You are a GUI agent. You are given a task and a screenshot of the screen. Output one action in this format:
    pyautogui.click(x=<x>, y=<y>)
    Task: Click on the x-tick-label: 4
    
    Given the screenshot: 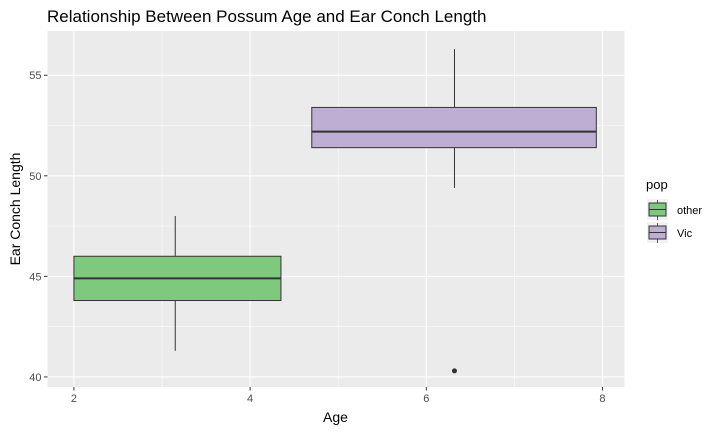 What is the action you would take?
    pyautogui.click(x=250, y=399)
    